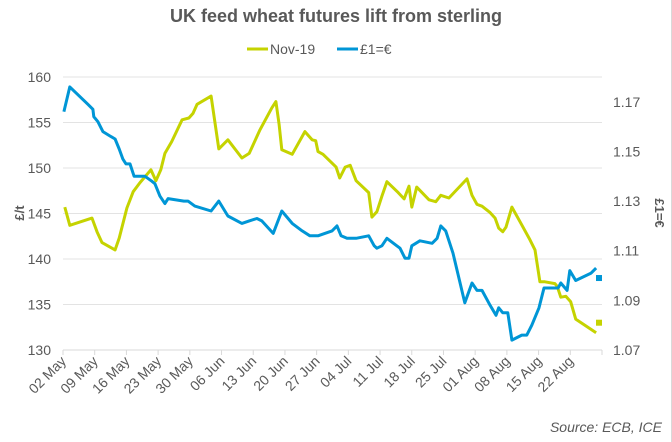 The height and width of the screenshot is (442, 672). I want to click on x-tick-label: 13 Jun, so click(238, 373).